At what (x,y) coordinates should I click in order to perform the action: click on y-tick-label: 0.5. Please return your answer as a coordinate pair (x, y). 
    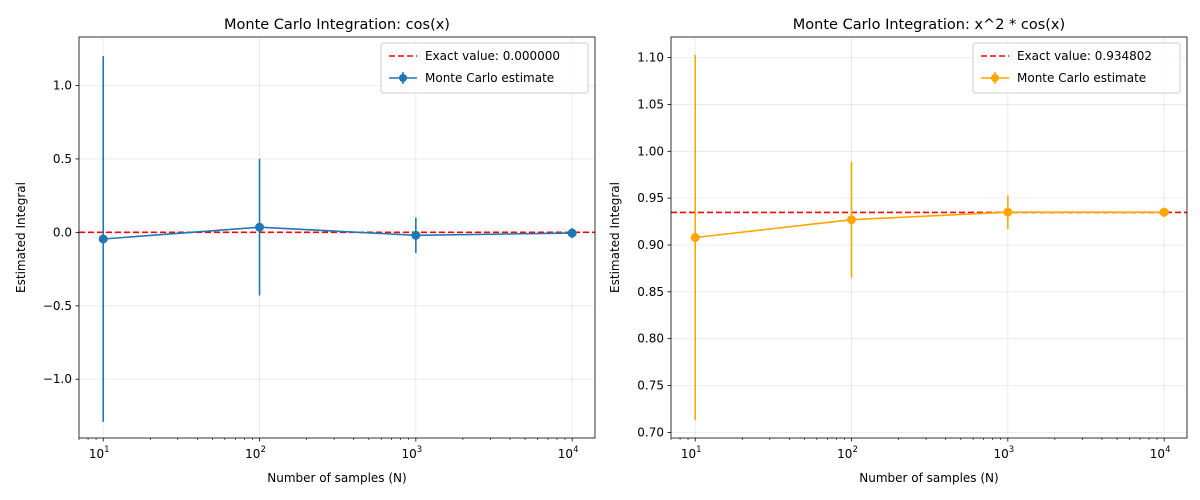
    Looking at the image, I should click on (62, 159).